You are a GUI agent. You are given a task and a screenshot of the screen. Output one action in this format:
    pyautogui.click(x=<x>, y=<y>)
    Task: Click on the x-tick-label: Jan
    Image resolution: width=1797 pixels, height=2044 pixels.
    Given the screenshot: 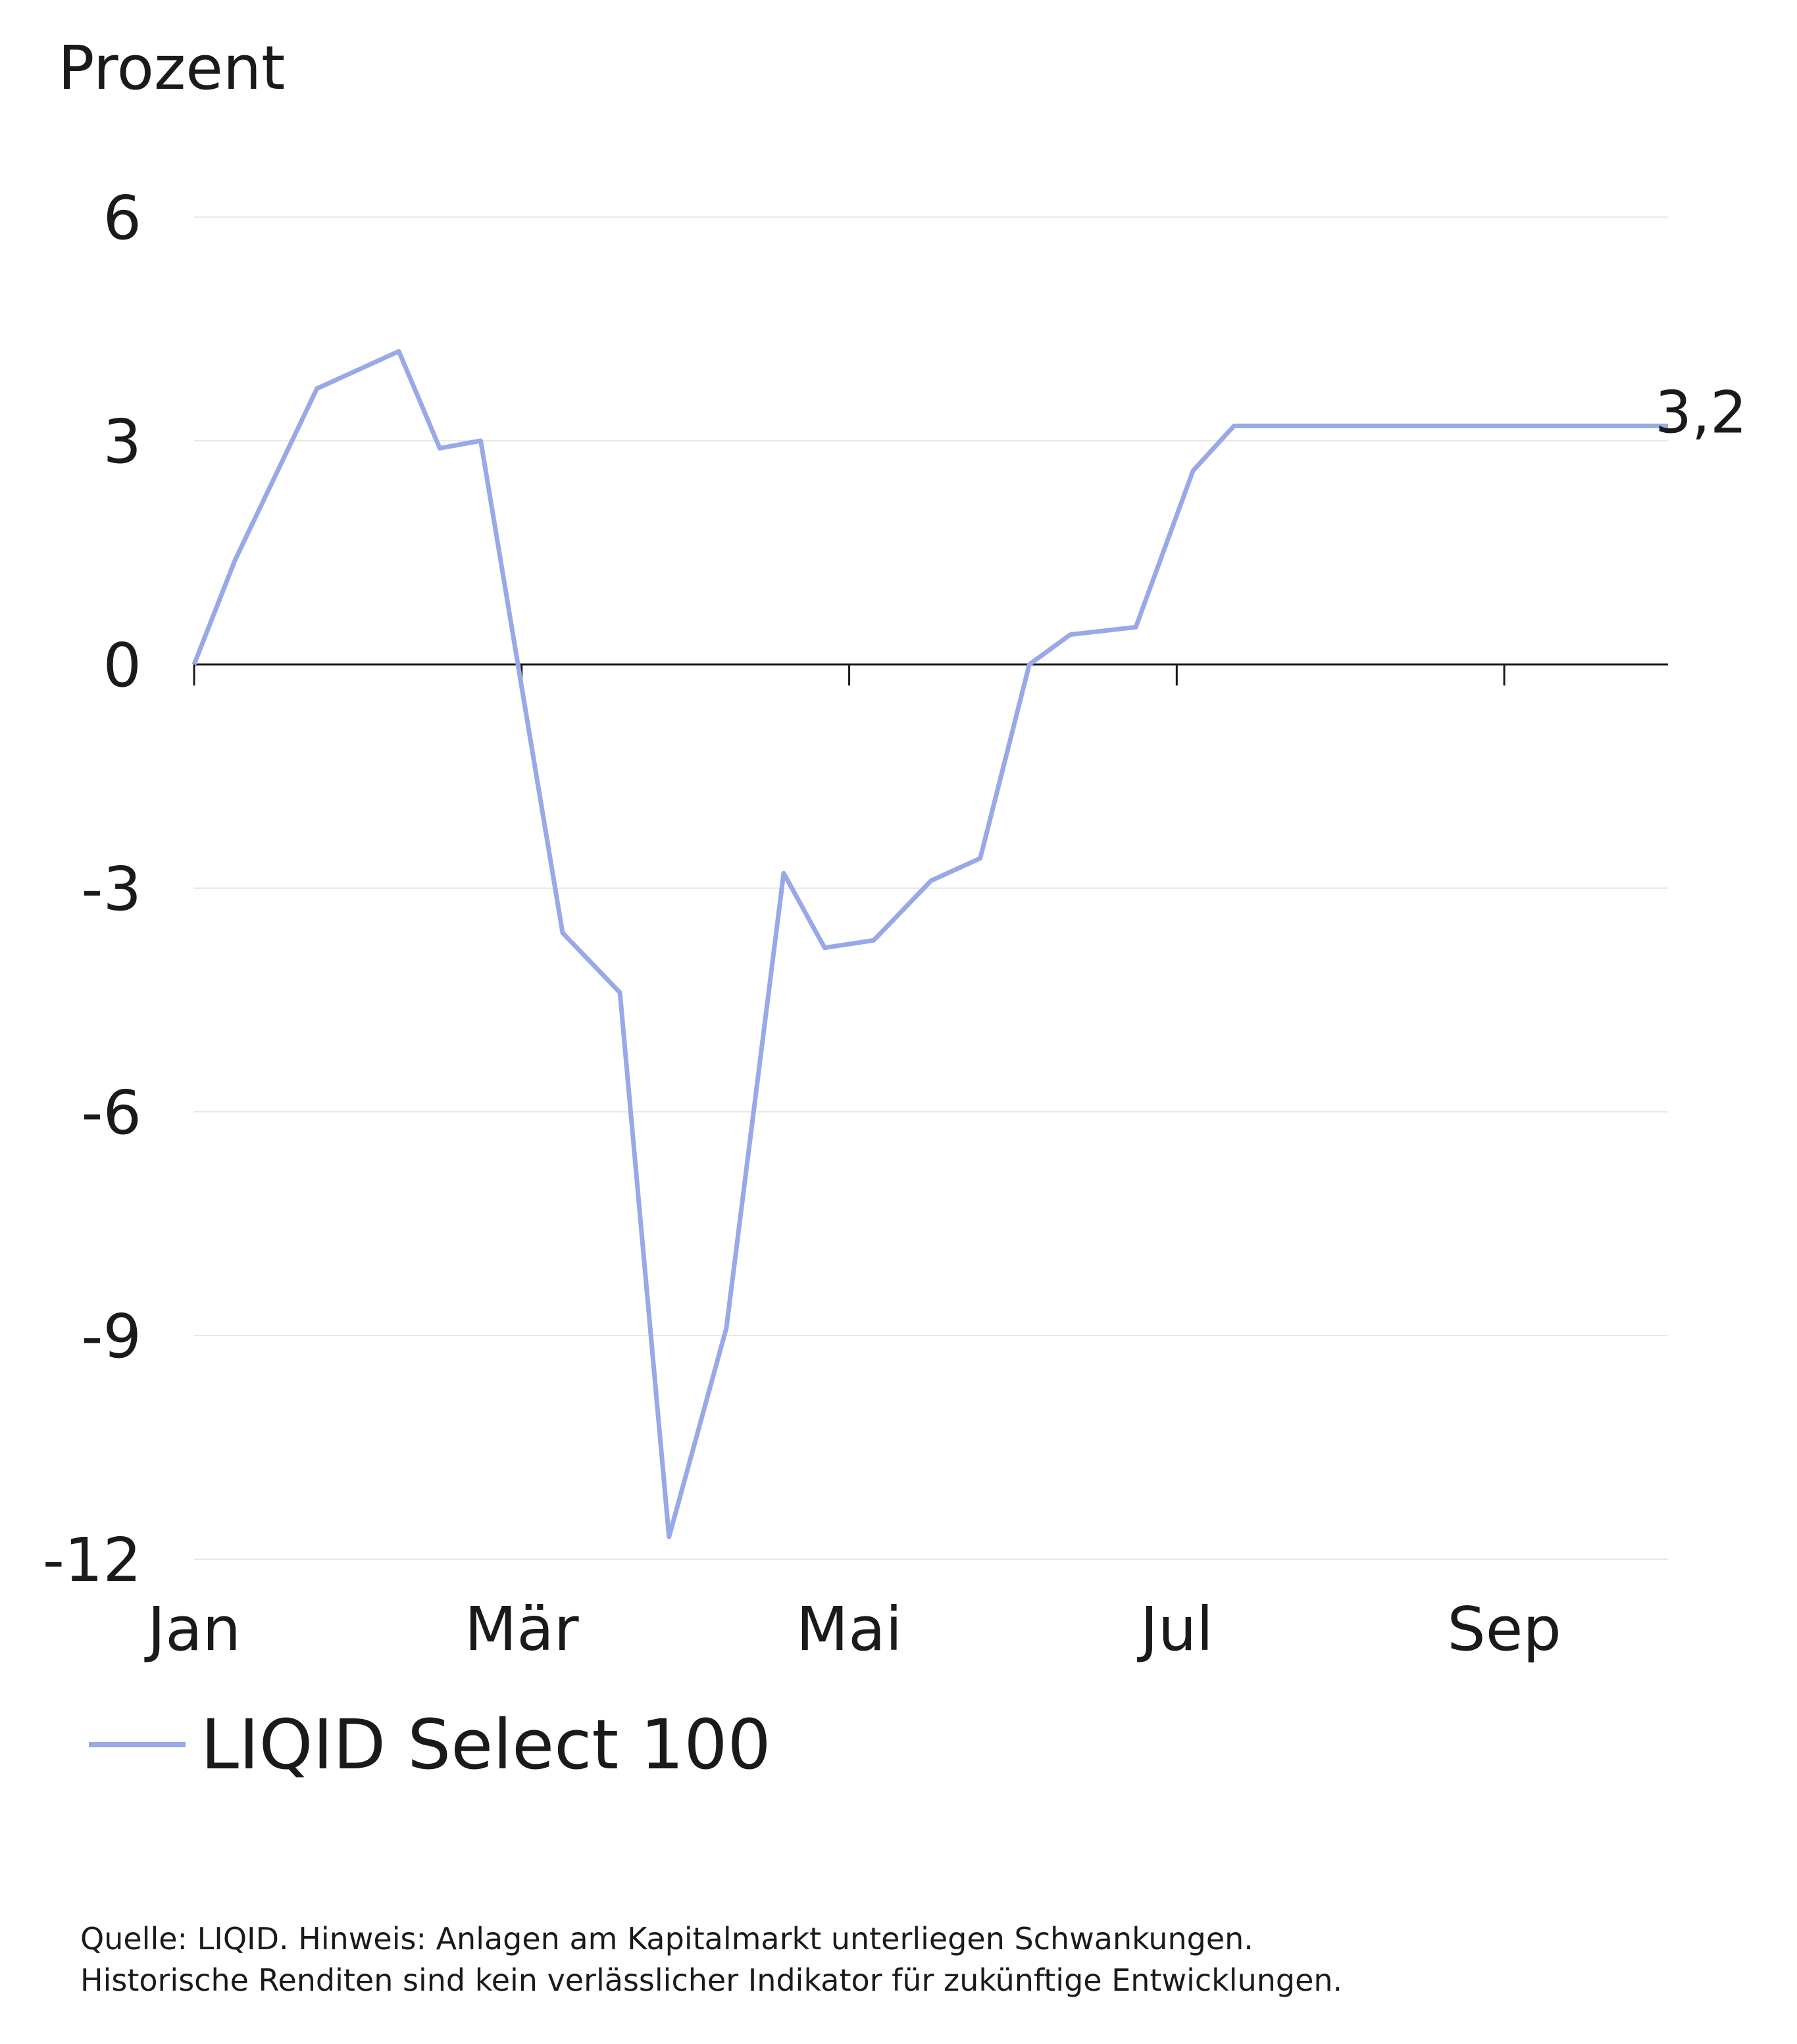 What is the action you would take?
    pyautogui.click(x=192, y=1629)
    